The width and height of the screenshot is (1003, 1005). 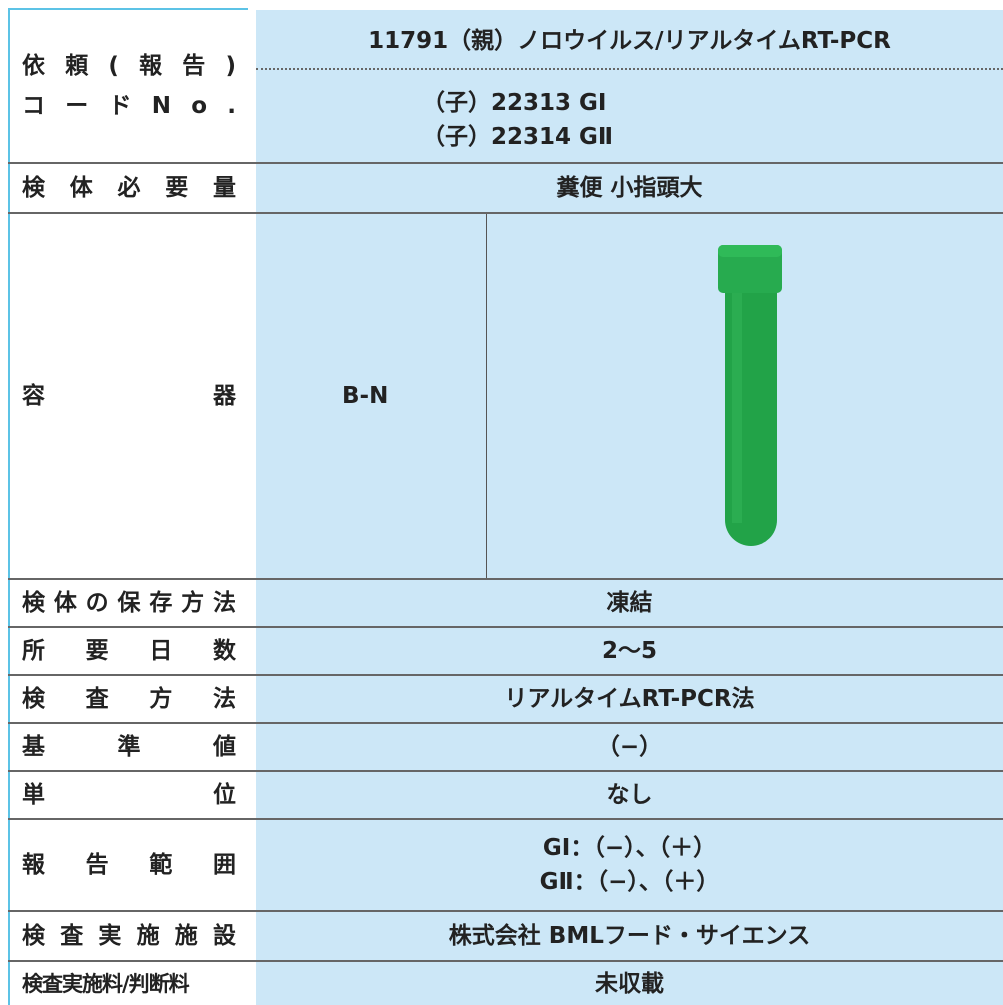 I want to click on label-line: 検査方法, so click(x=129, y=699).